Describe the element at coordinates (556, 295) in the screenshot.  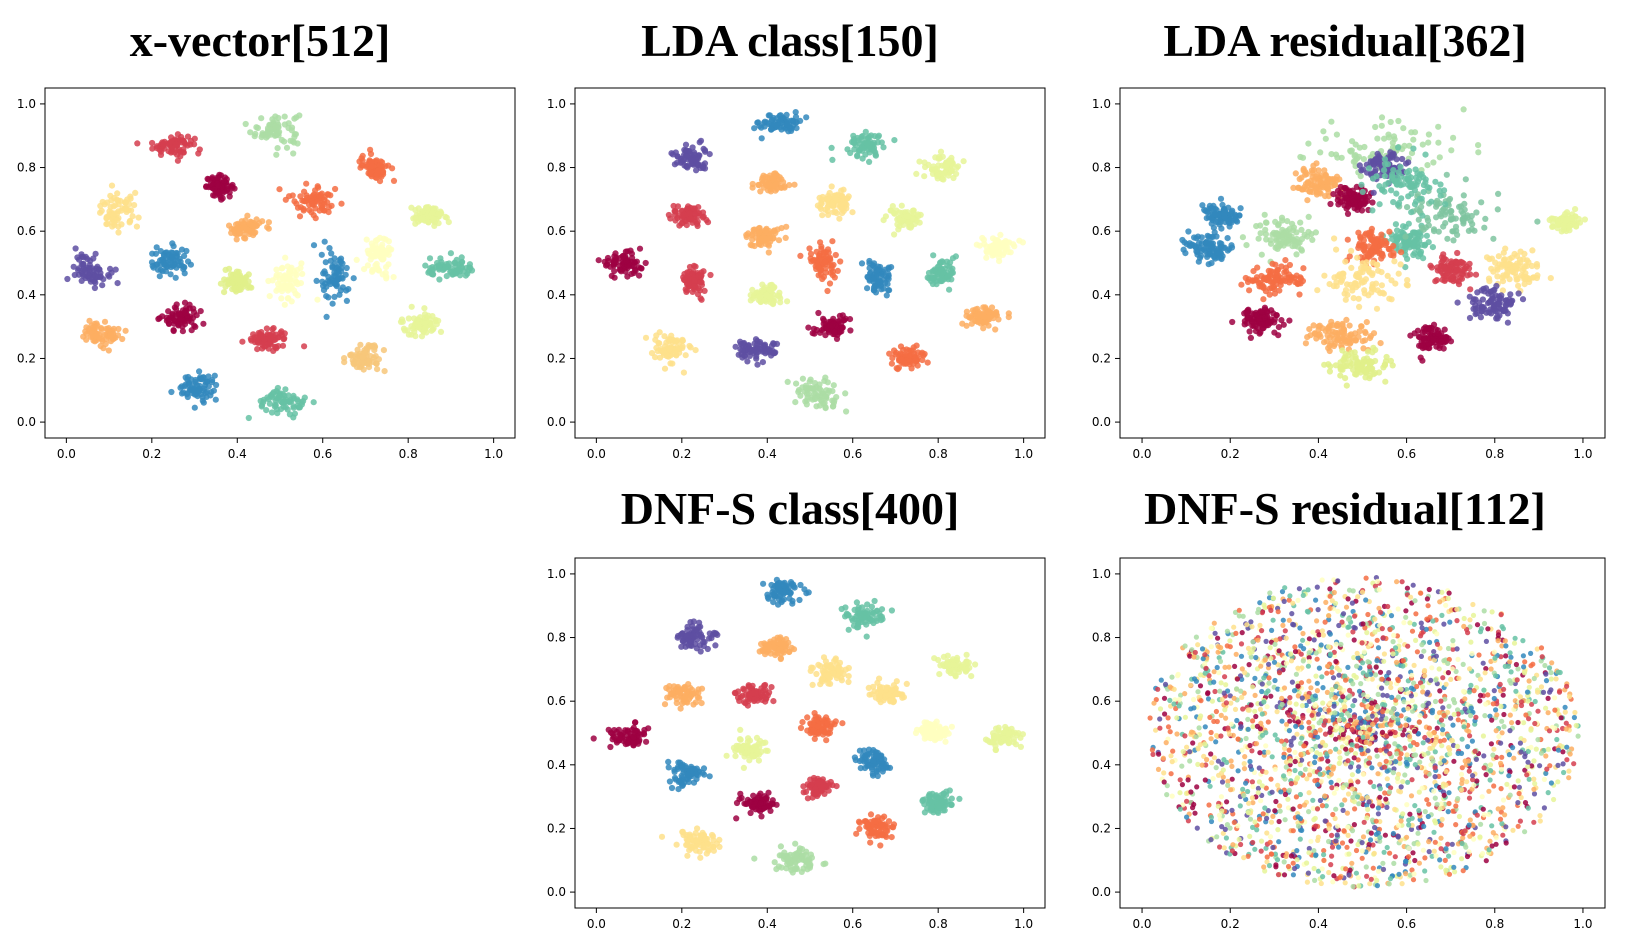
I see `y-tick-label: 0.4` at that location.